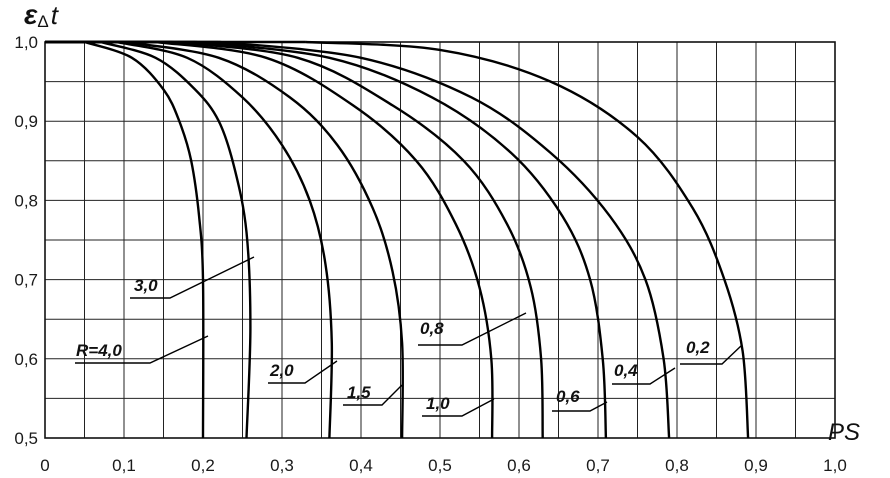 The image size is (890, 478). Describe the element at coordinates (124, 465) in the screenshot. I see `x-tick-label: 0,1` at that location.